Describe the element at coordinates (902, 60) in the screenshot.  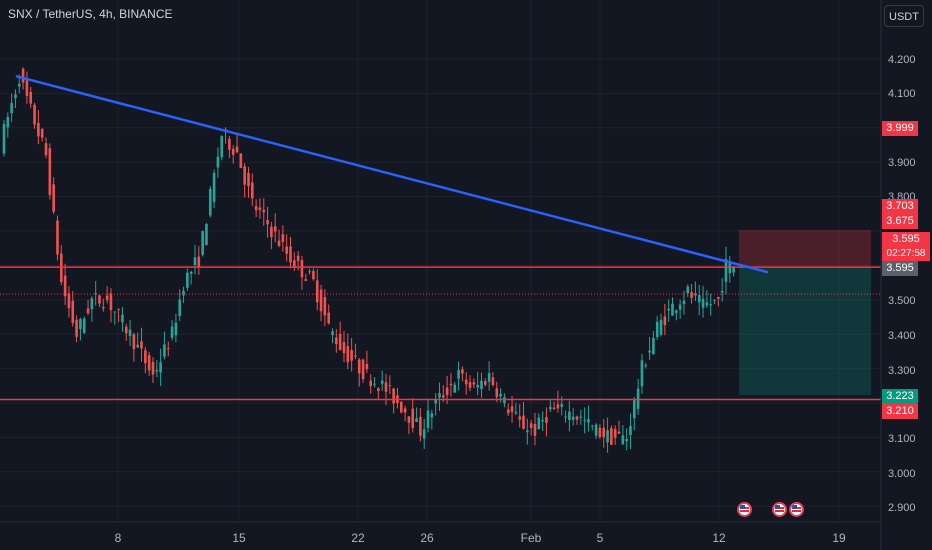
I see `price-tick: 4.200` at that location.